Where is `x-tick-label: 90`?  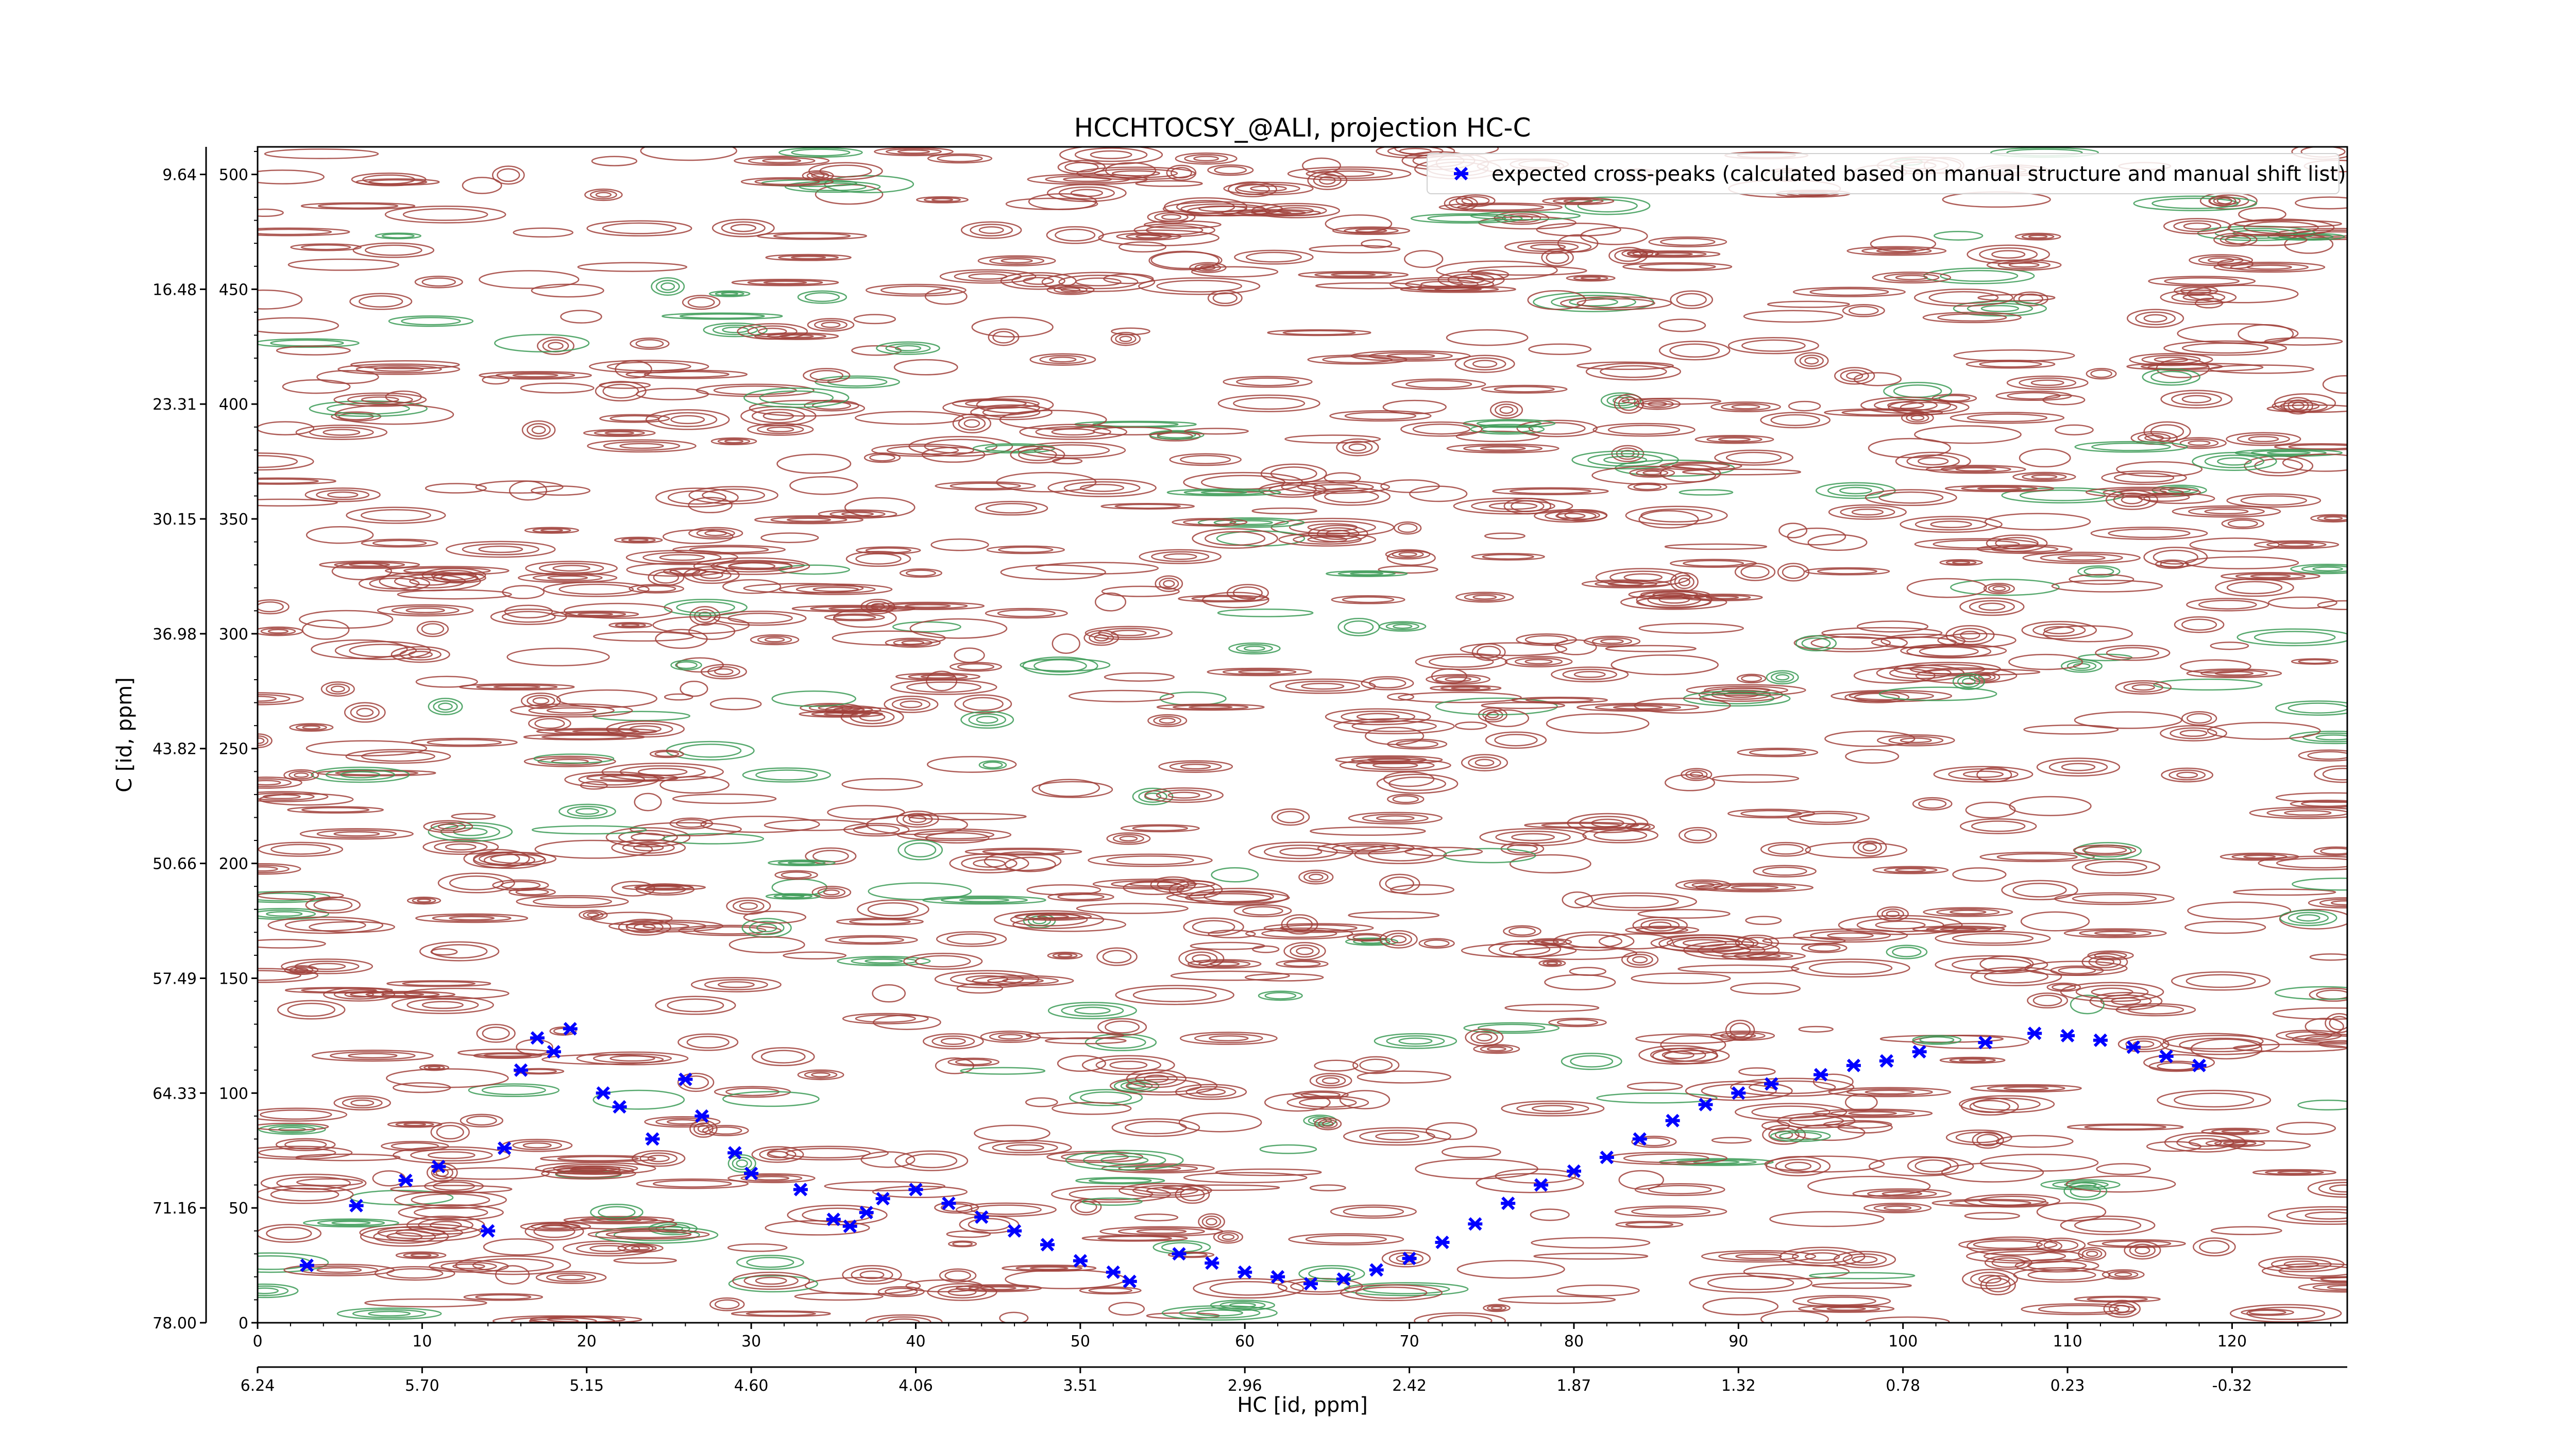 x-tick-label: 90 is located at coordinates (1738, 1342).